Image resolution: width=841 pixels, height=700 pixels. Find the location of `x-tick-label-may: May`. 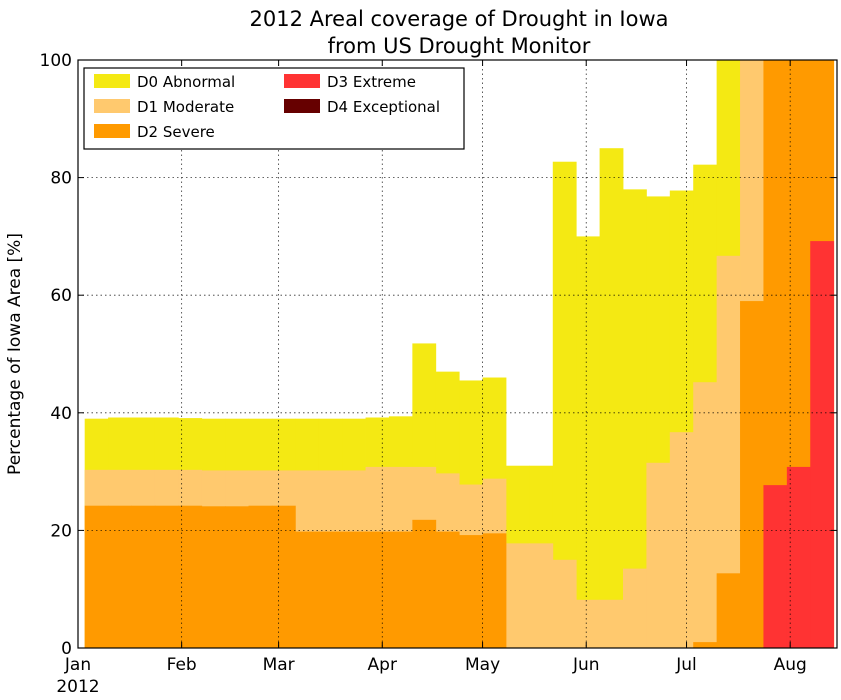

x-tick-label-may: May is located at coordinates (482, 665).